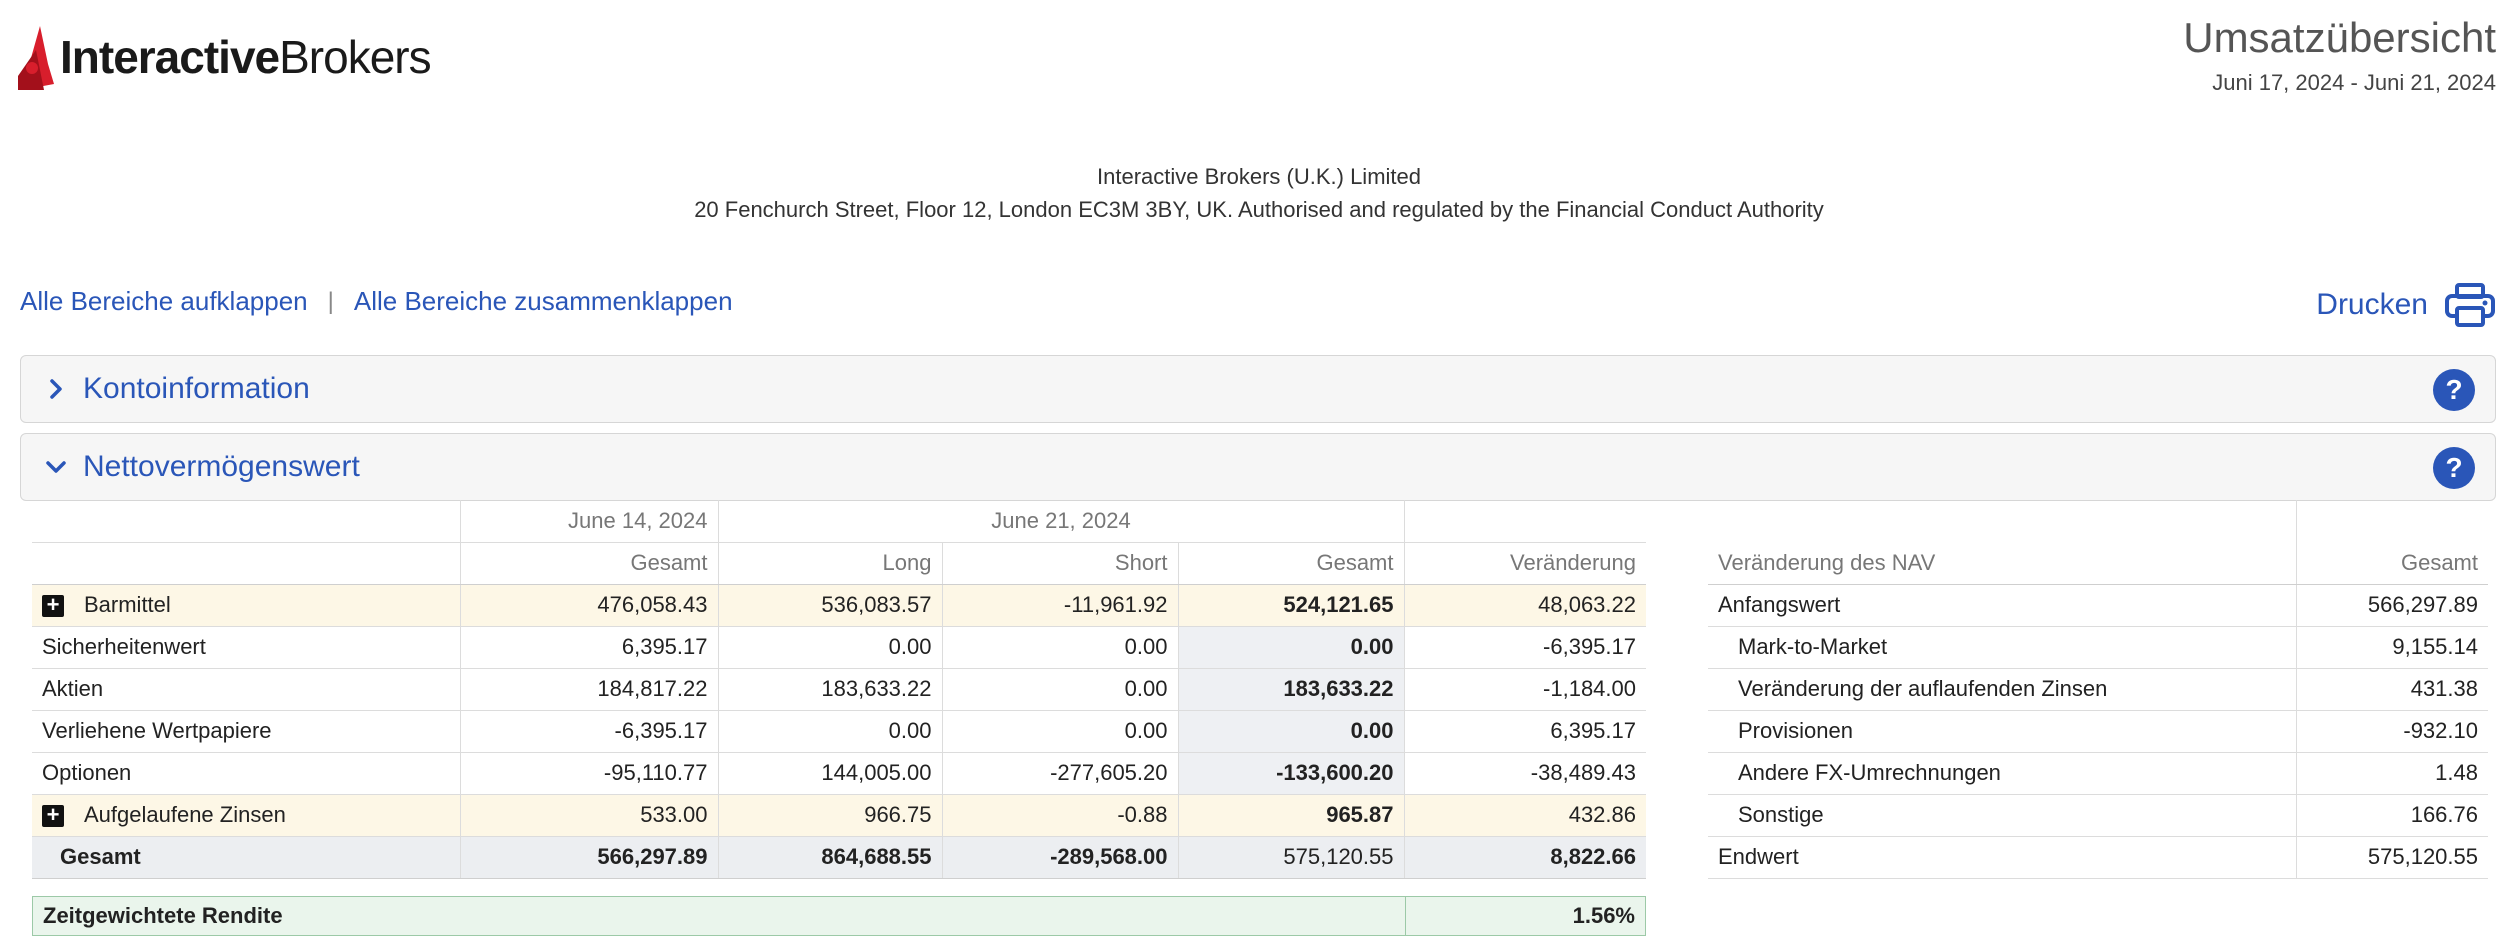 This screenshot has height=952, width=2518. I want to click on col-prev-total: Gesamt, so click(589, 563).